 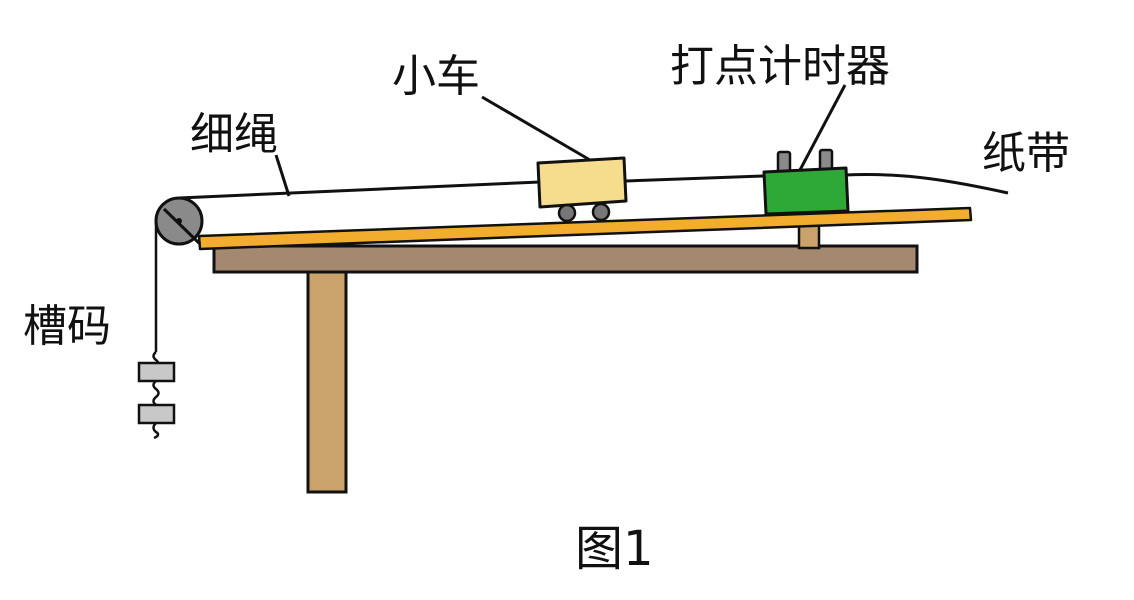 I want to click on inclined-board, so click(x=585, y=228).